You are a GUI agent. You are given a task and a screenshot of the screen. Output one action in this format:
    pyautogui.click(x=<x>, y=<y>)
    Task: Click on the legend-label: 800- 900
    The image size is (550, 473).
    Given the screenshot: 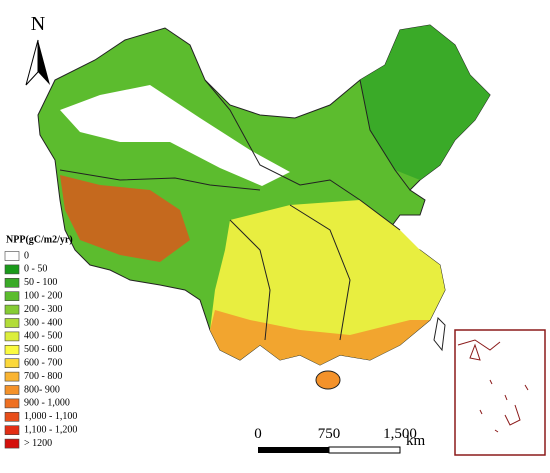 What is the action you would take?
    pyautogui.click(x=42, y=389)
    